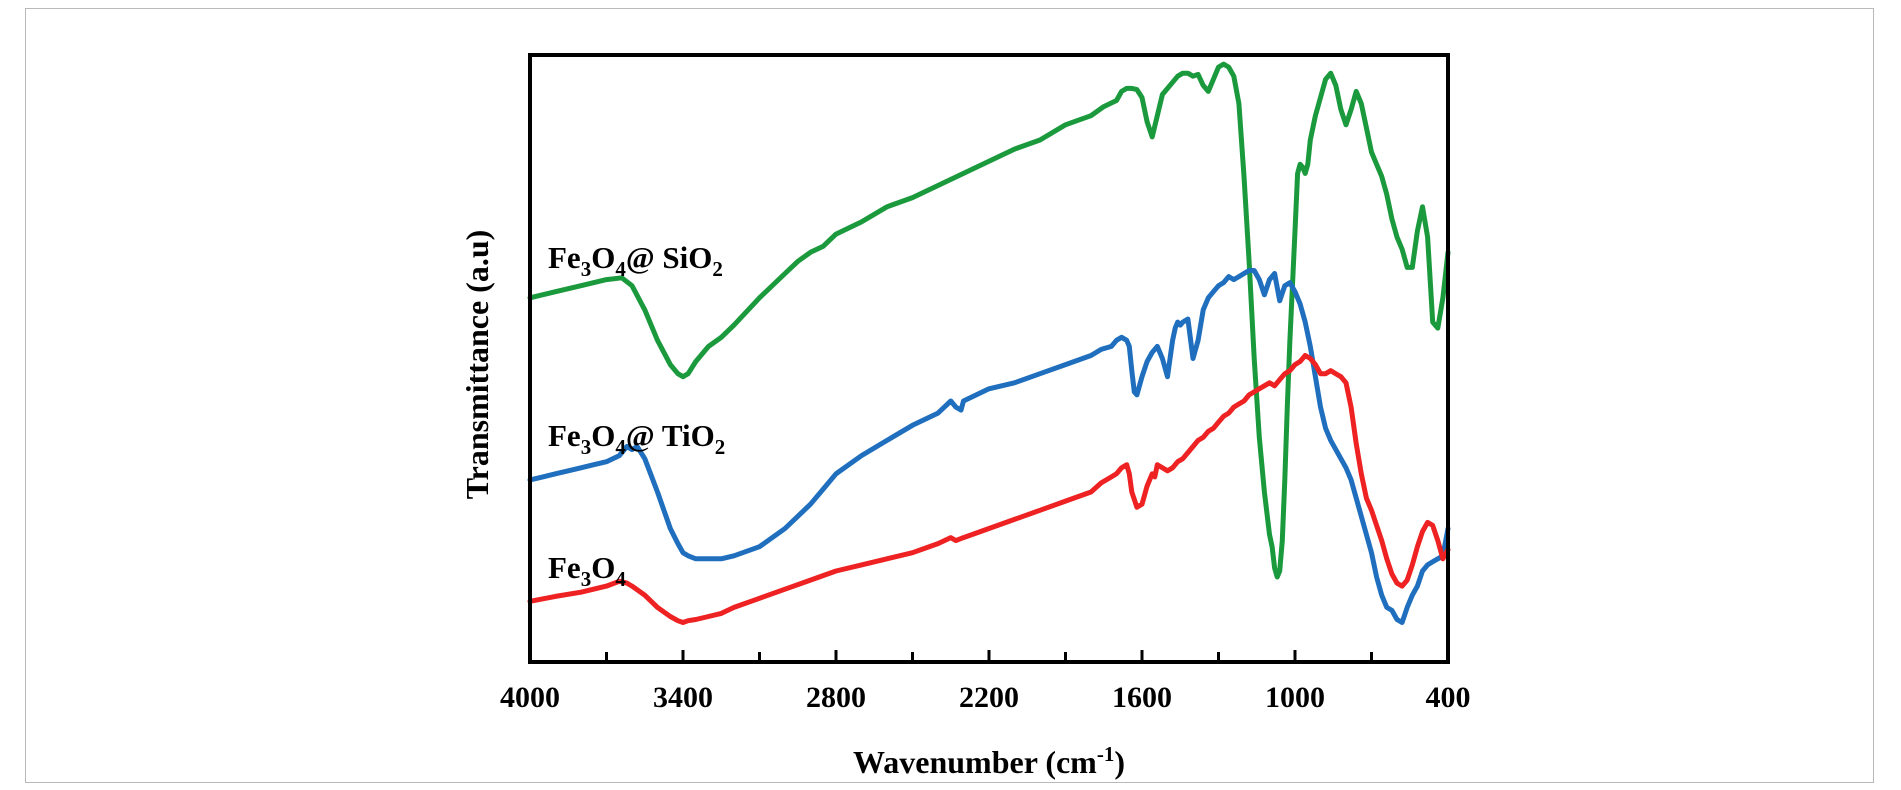 The image size is (1901, 790). What do you see at coordinates (989, 697) in the screenshot?
I see `x-tick-label: 2200` at bounding box center [989, 697].